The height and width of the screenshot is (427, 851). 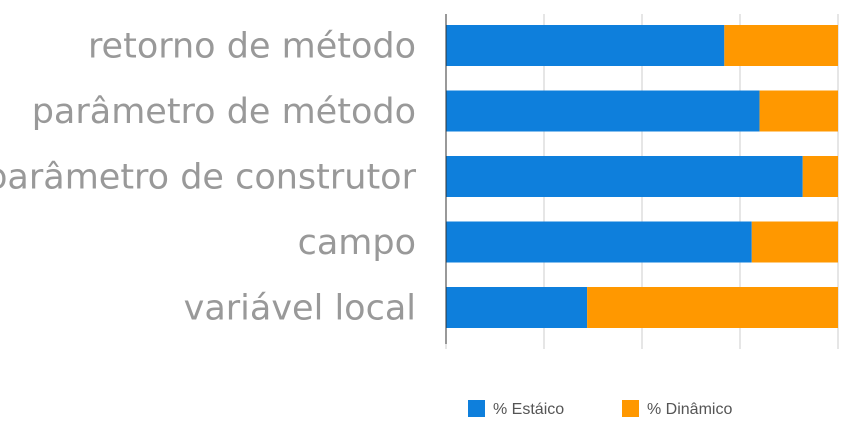 I want to click on category-label: retorno de método, so click(x=252, y=47).